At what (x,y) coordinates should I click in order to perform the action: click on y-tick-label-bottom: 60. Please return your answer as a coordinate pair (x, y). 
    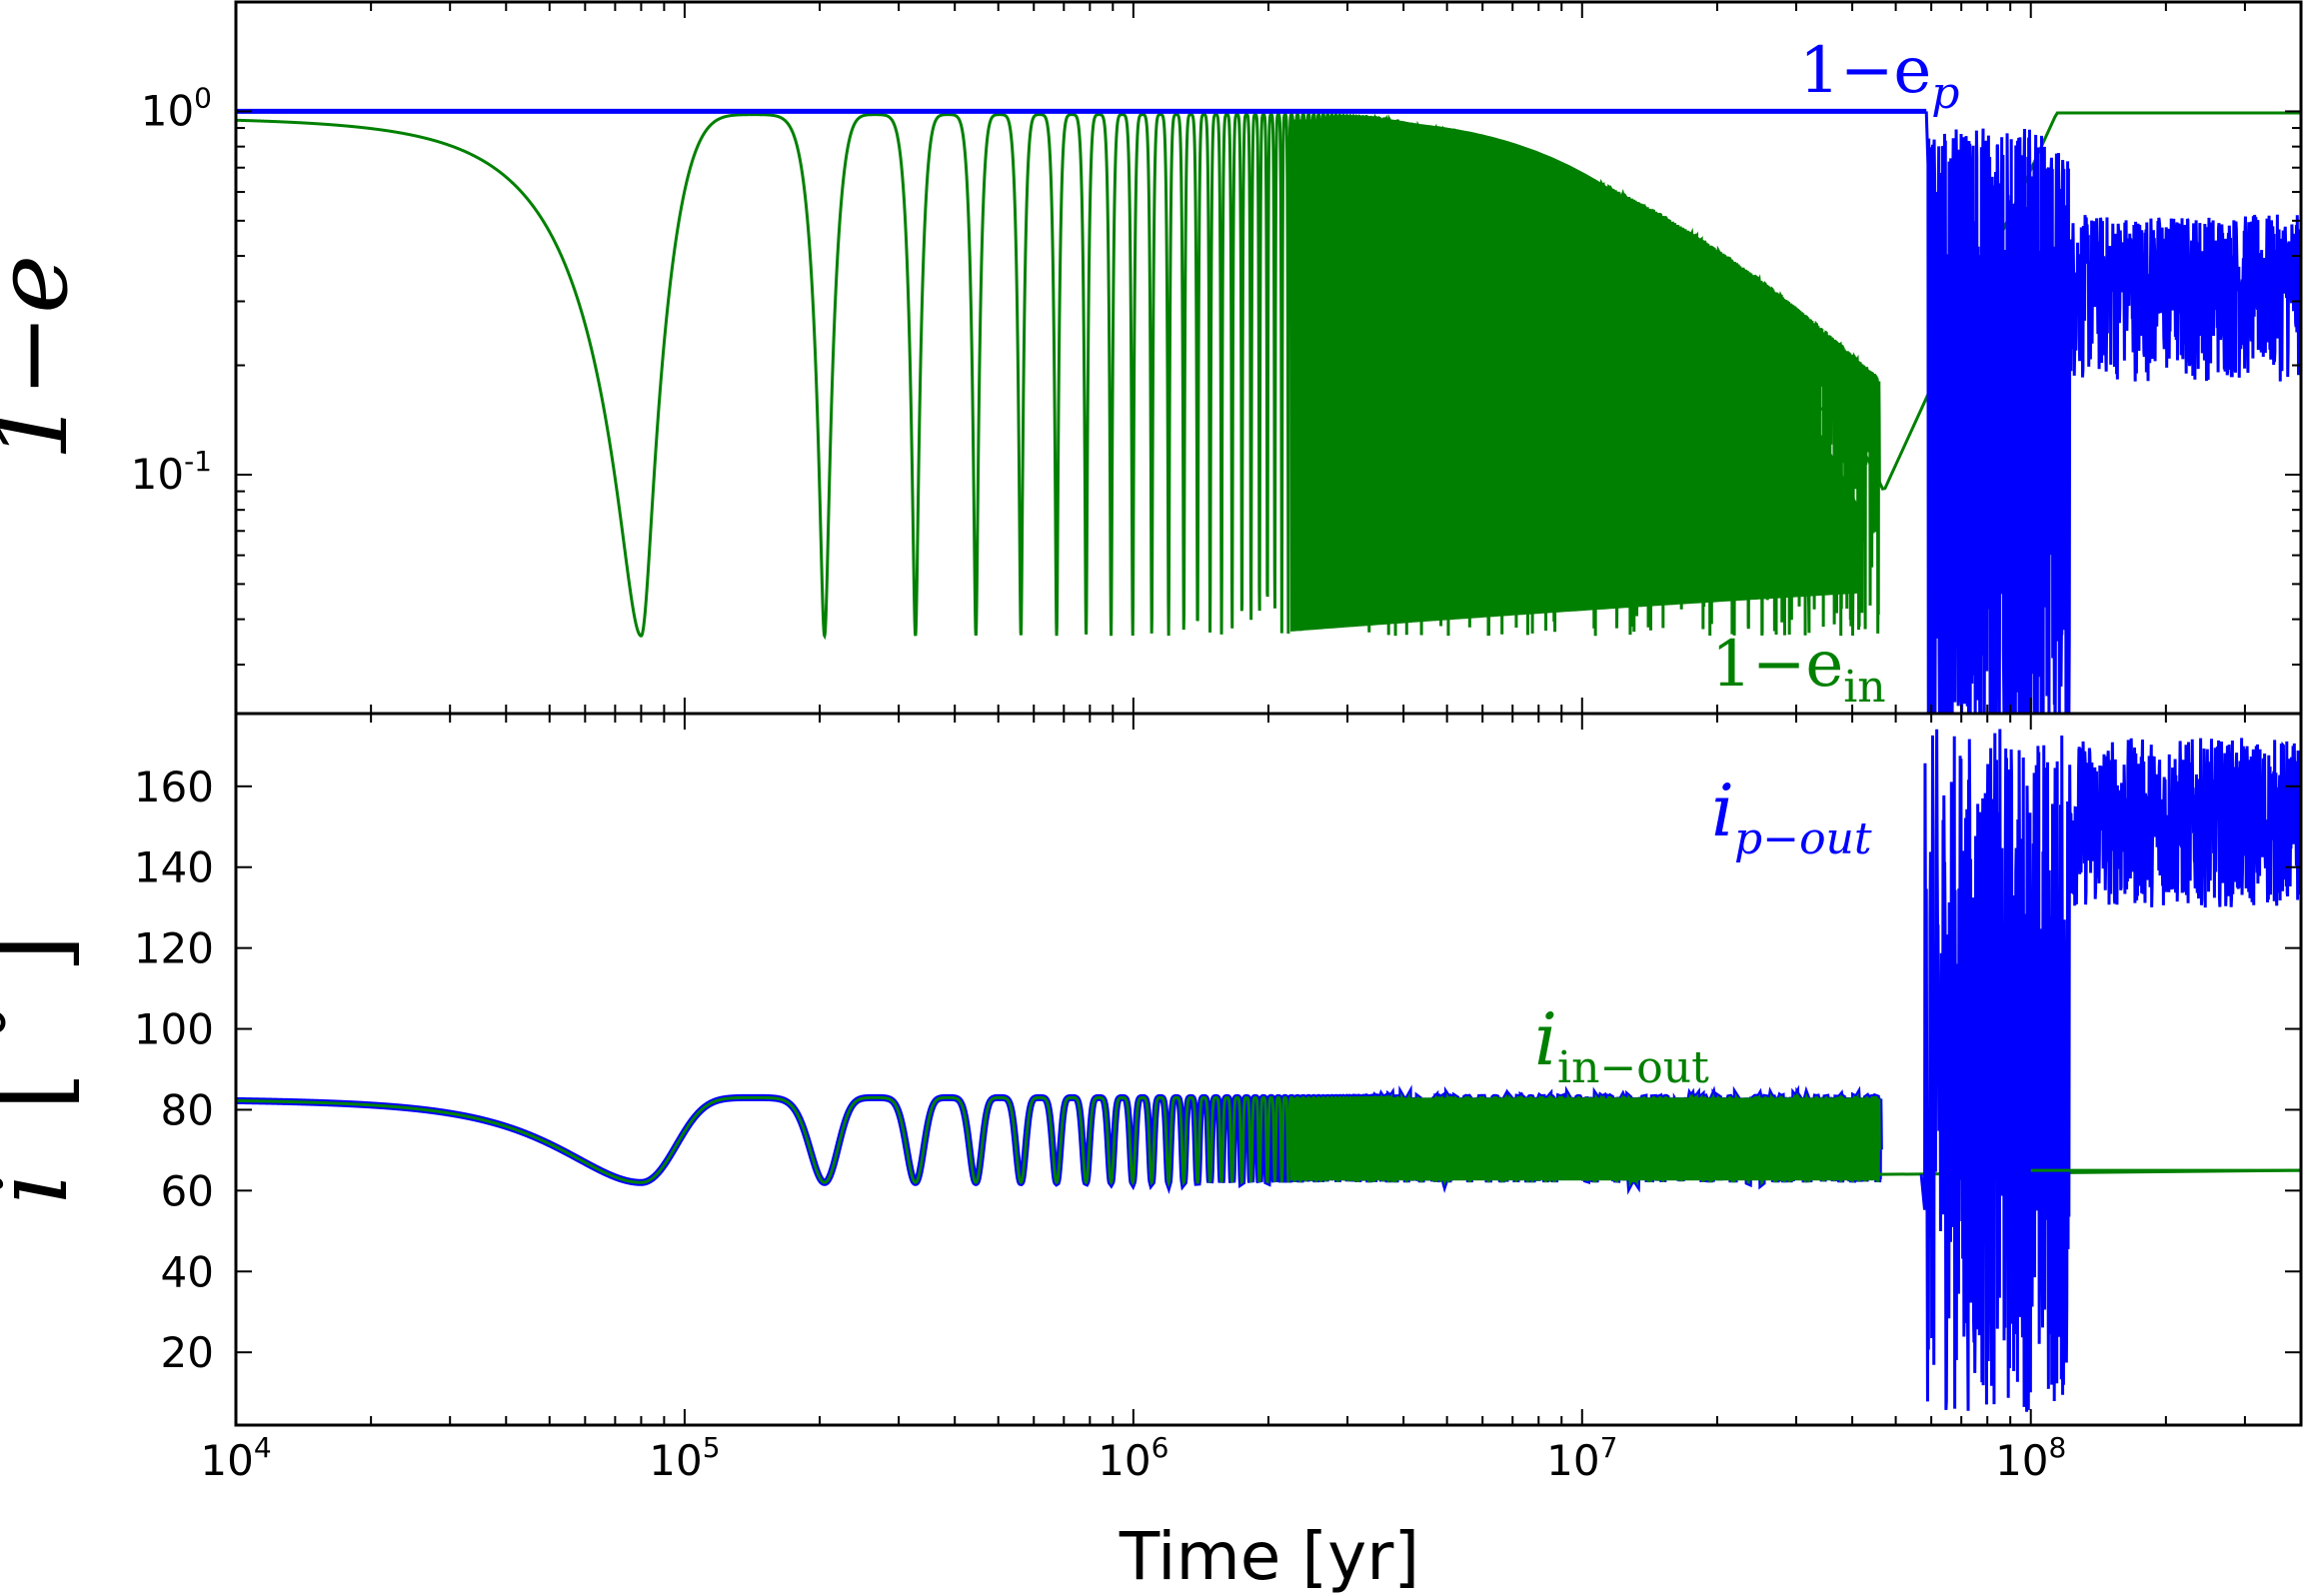
    Looking at the image, I should click on (187, 1190).